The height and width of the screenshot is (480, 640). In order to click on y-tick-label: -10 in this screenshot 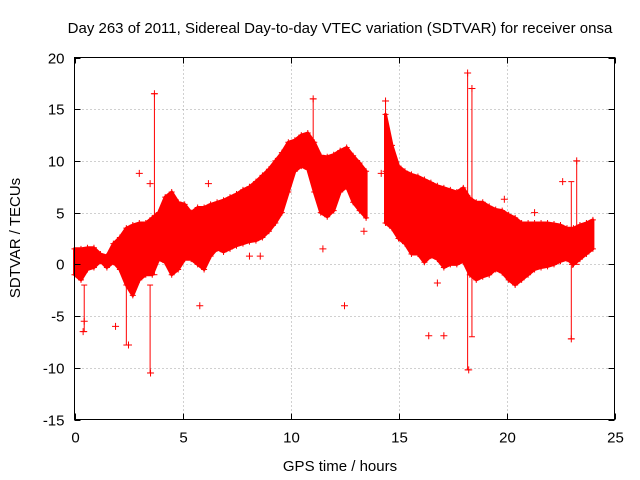, I will do `click(54, 369)`.